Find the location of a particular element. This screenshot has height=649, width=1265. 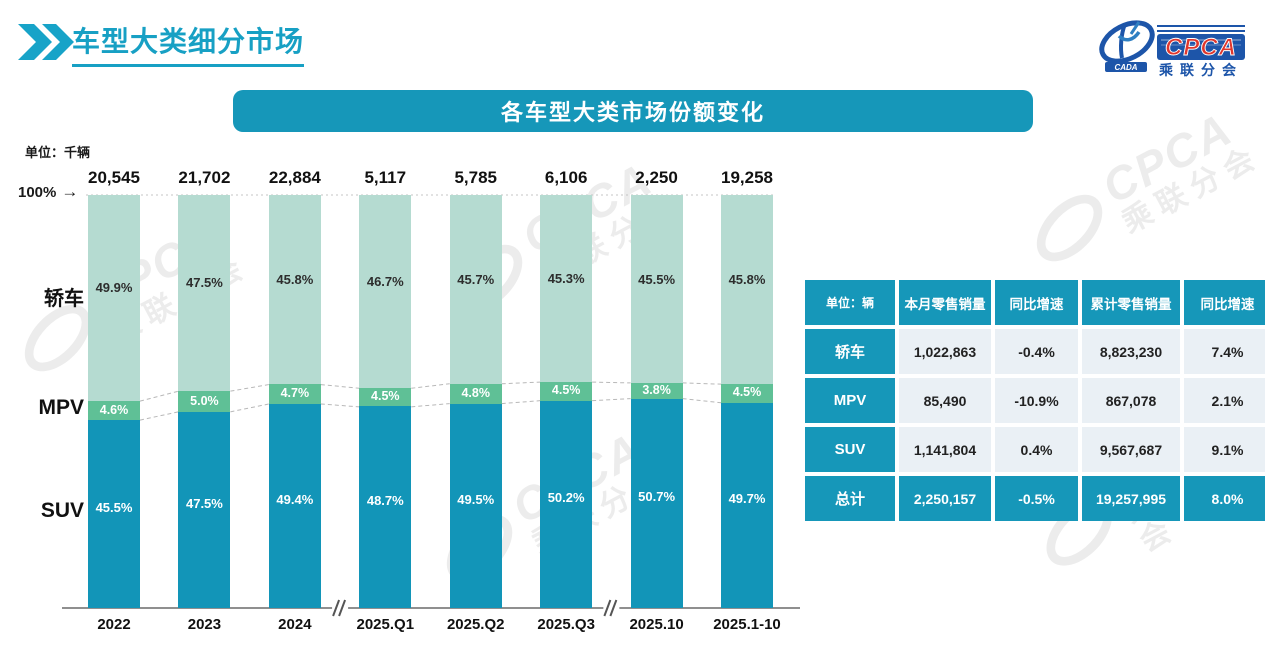

mpv-pct-2024: 4.7% is located at coordinates (295, 392).